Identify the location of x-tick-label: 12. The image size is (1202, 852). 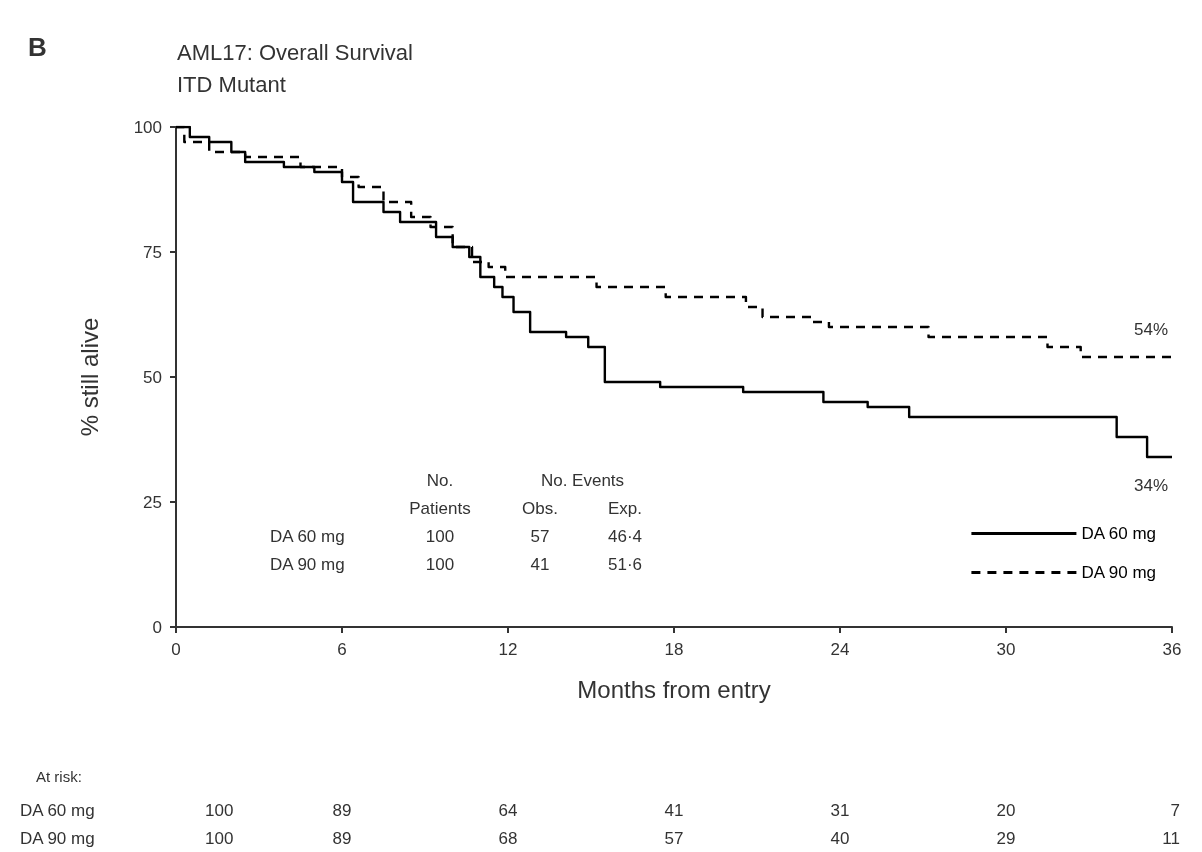
(508, 649).